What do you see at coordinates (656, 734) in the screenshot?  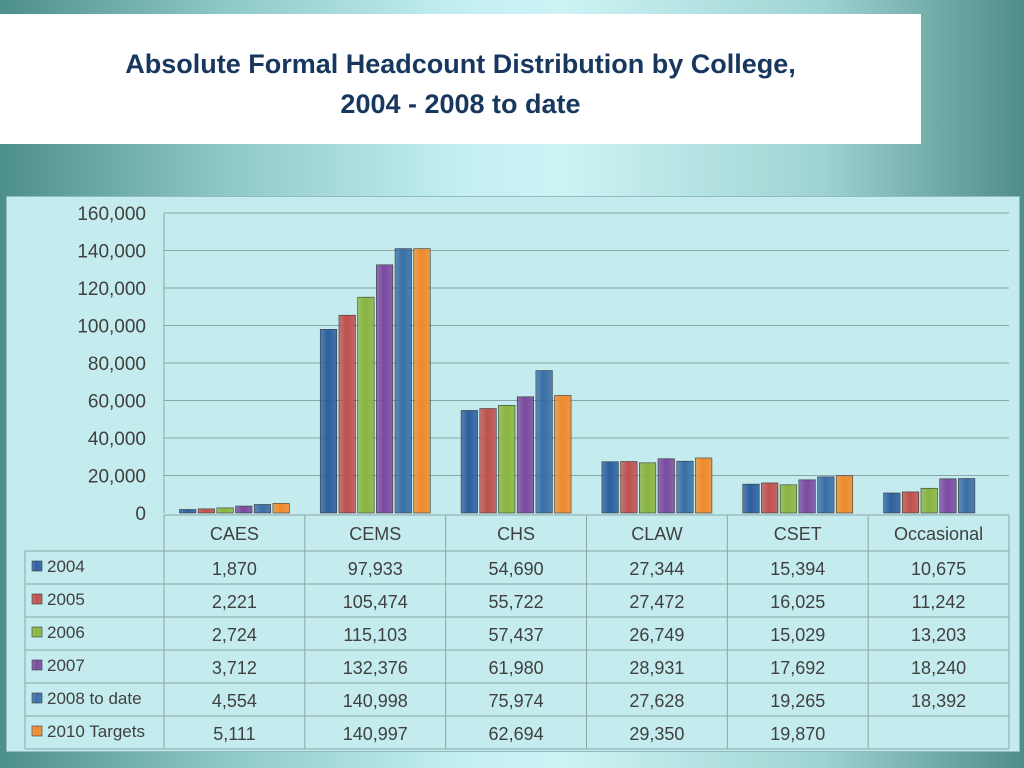 I see `data-label: 29,350` at bounding box center [656, 734].